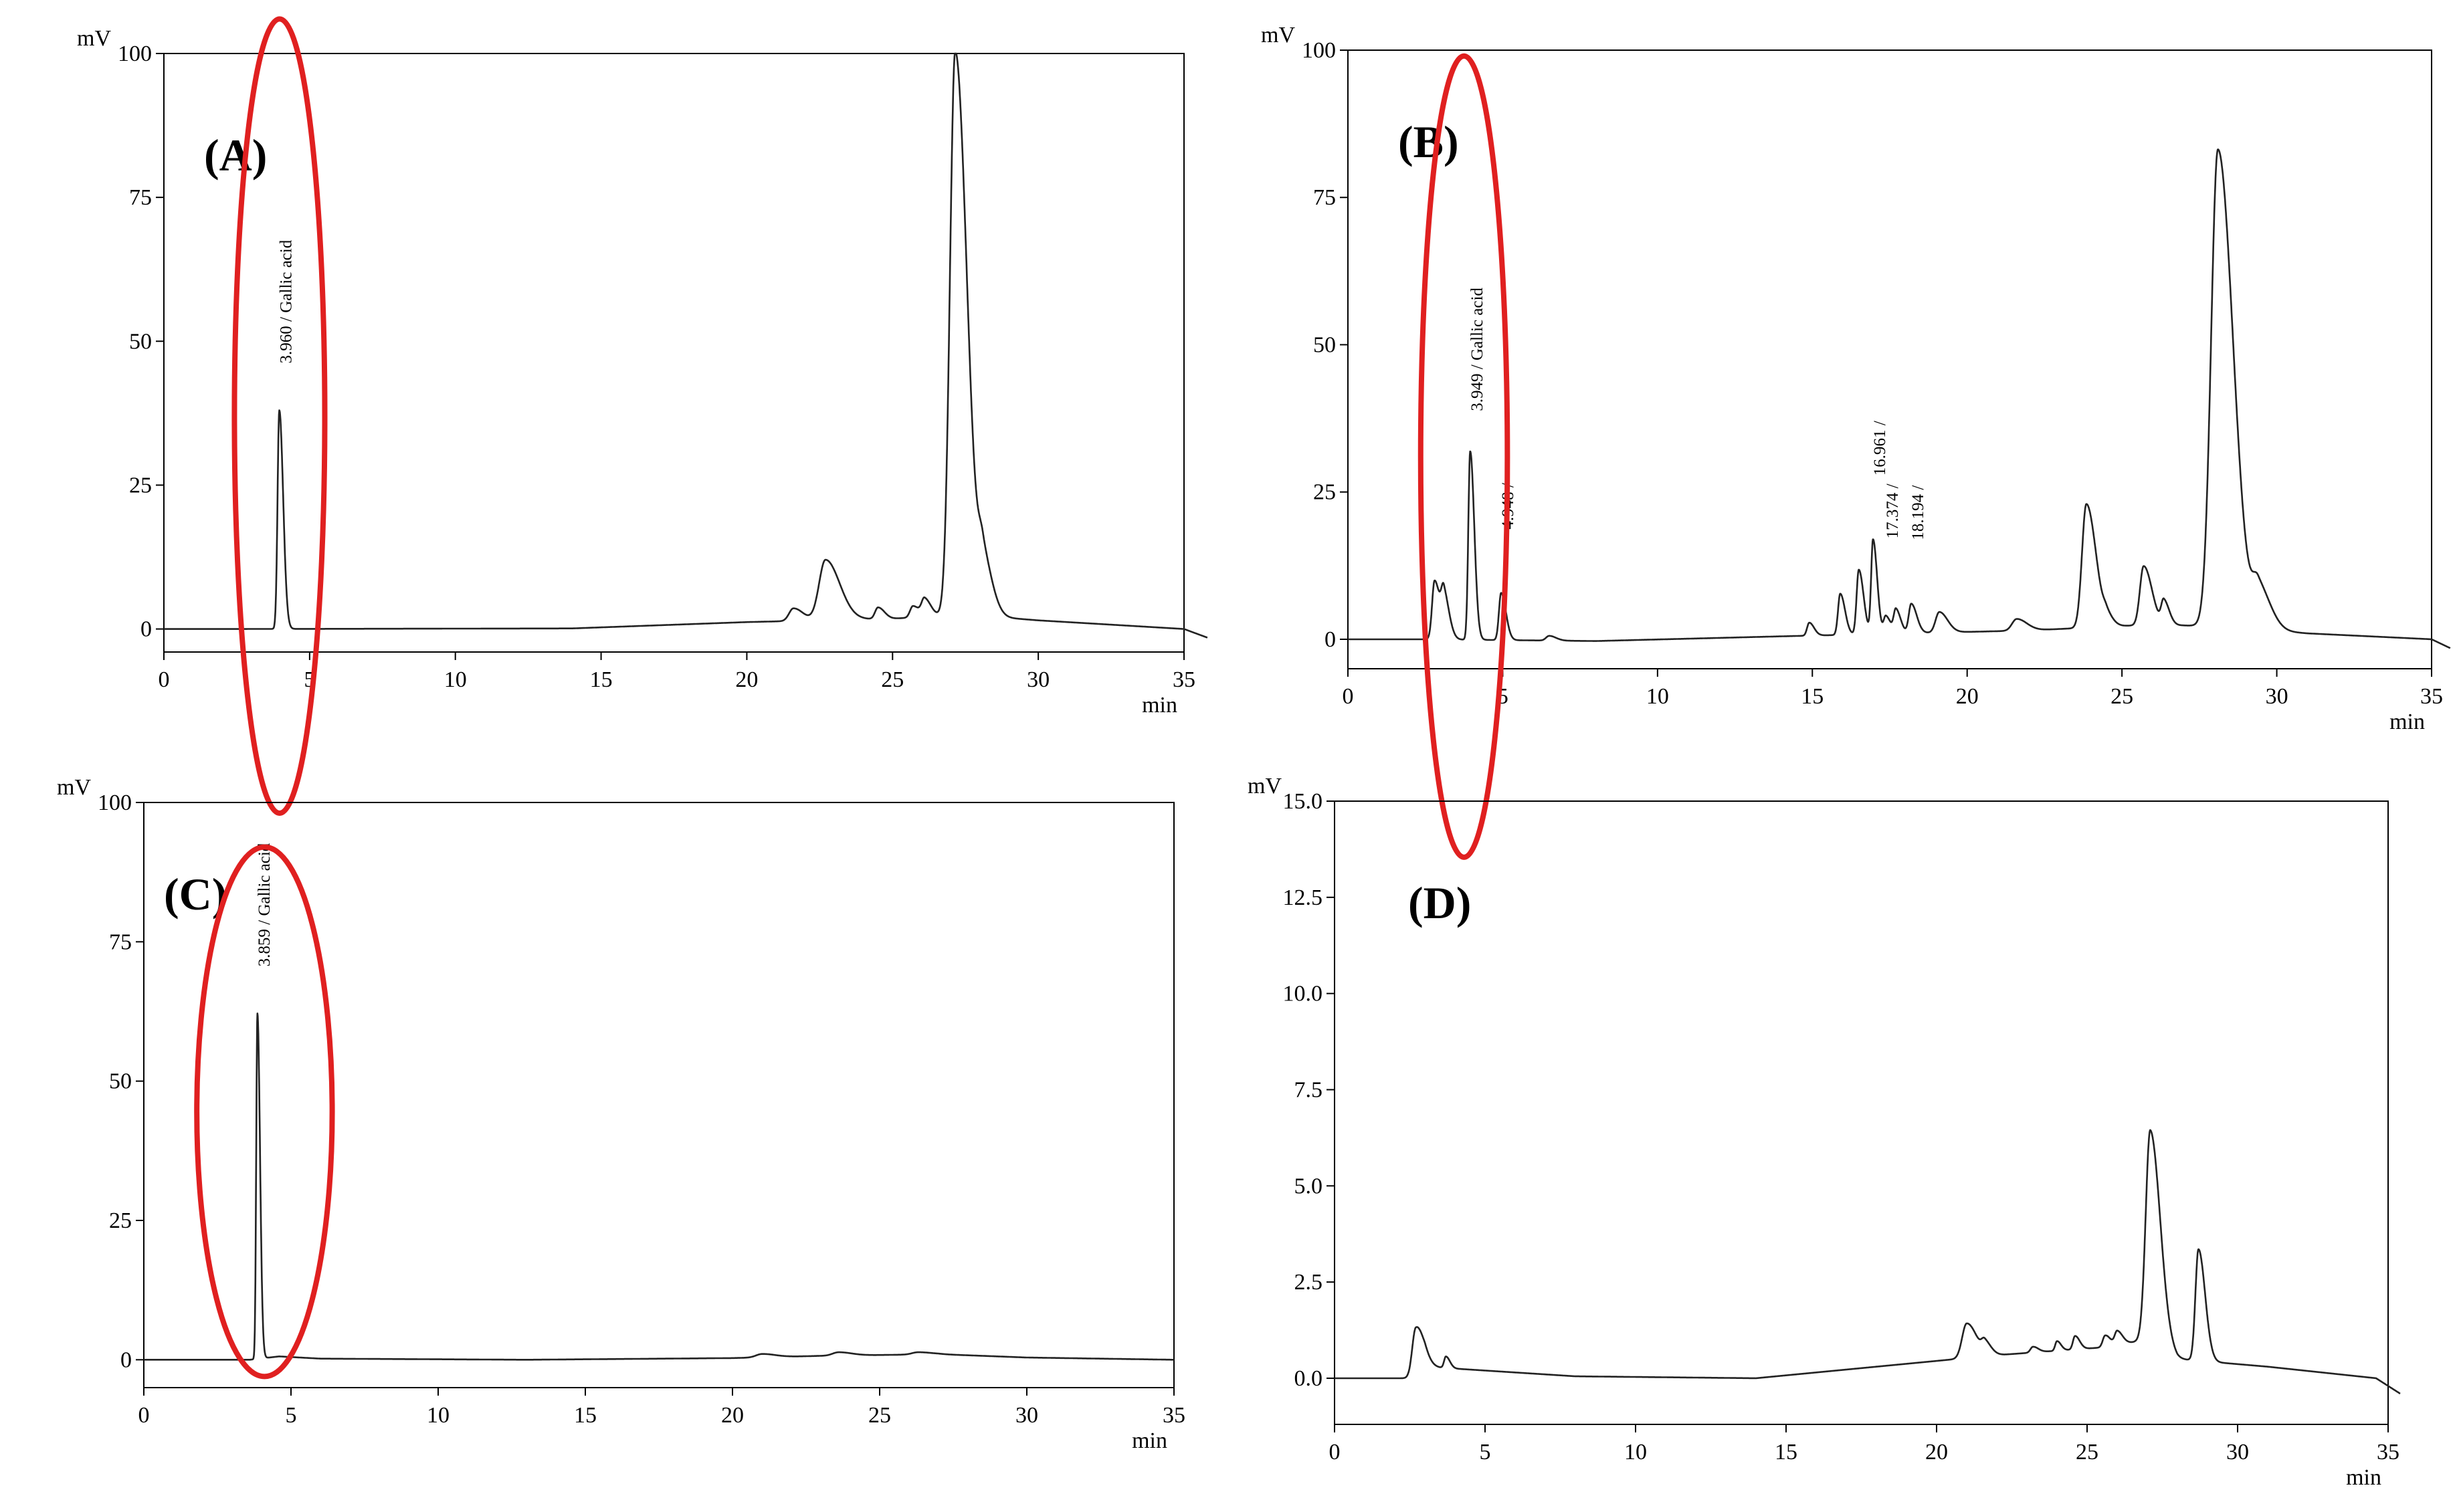 The width and height of the screenshot is (2455, 1512). Describe the element at coordinates (292, 1415) in the screenshot. I see `x-tick-label: 5` at that location.